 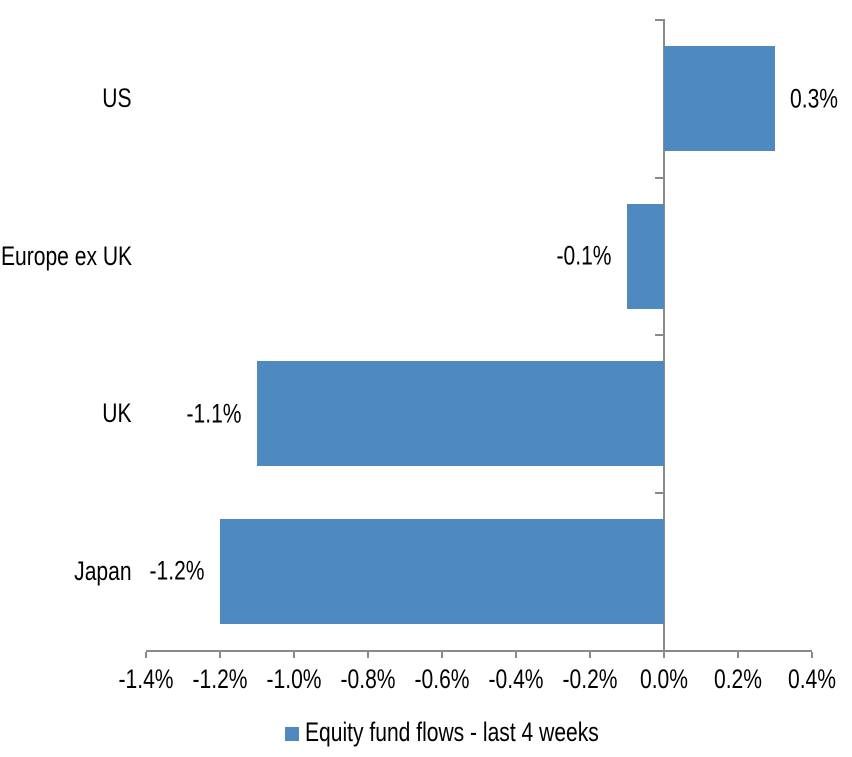 What do you see at coordinates (294, 679) in the screenshot?
I see `x-axis-tick-label: -1.0%` at bounding box center [294, 679].